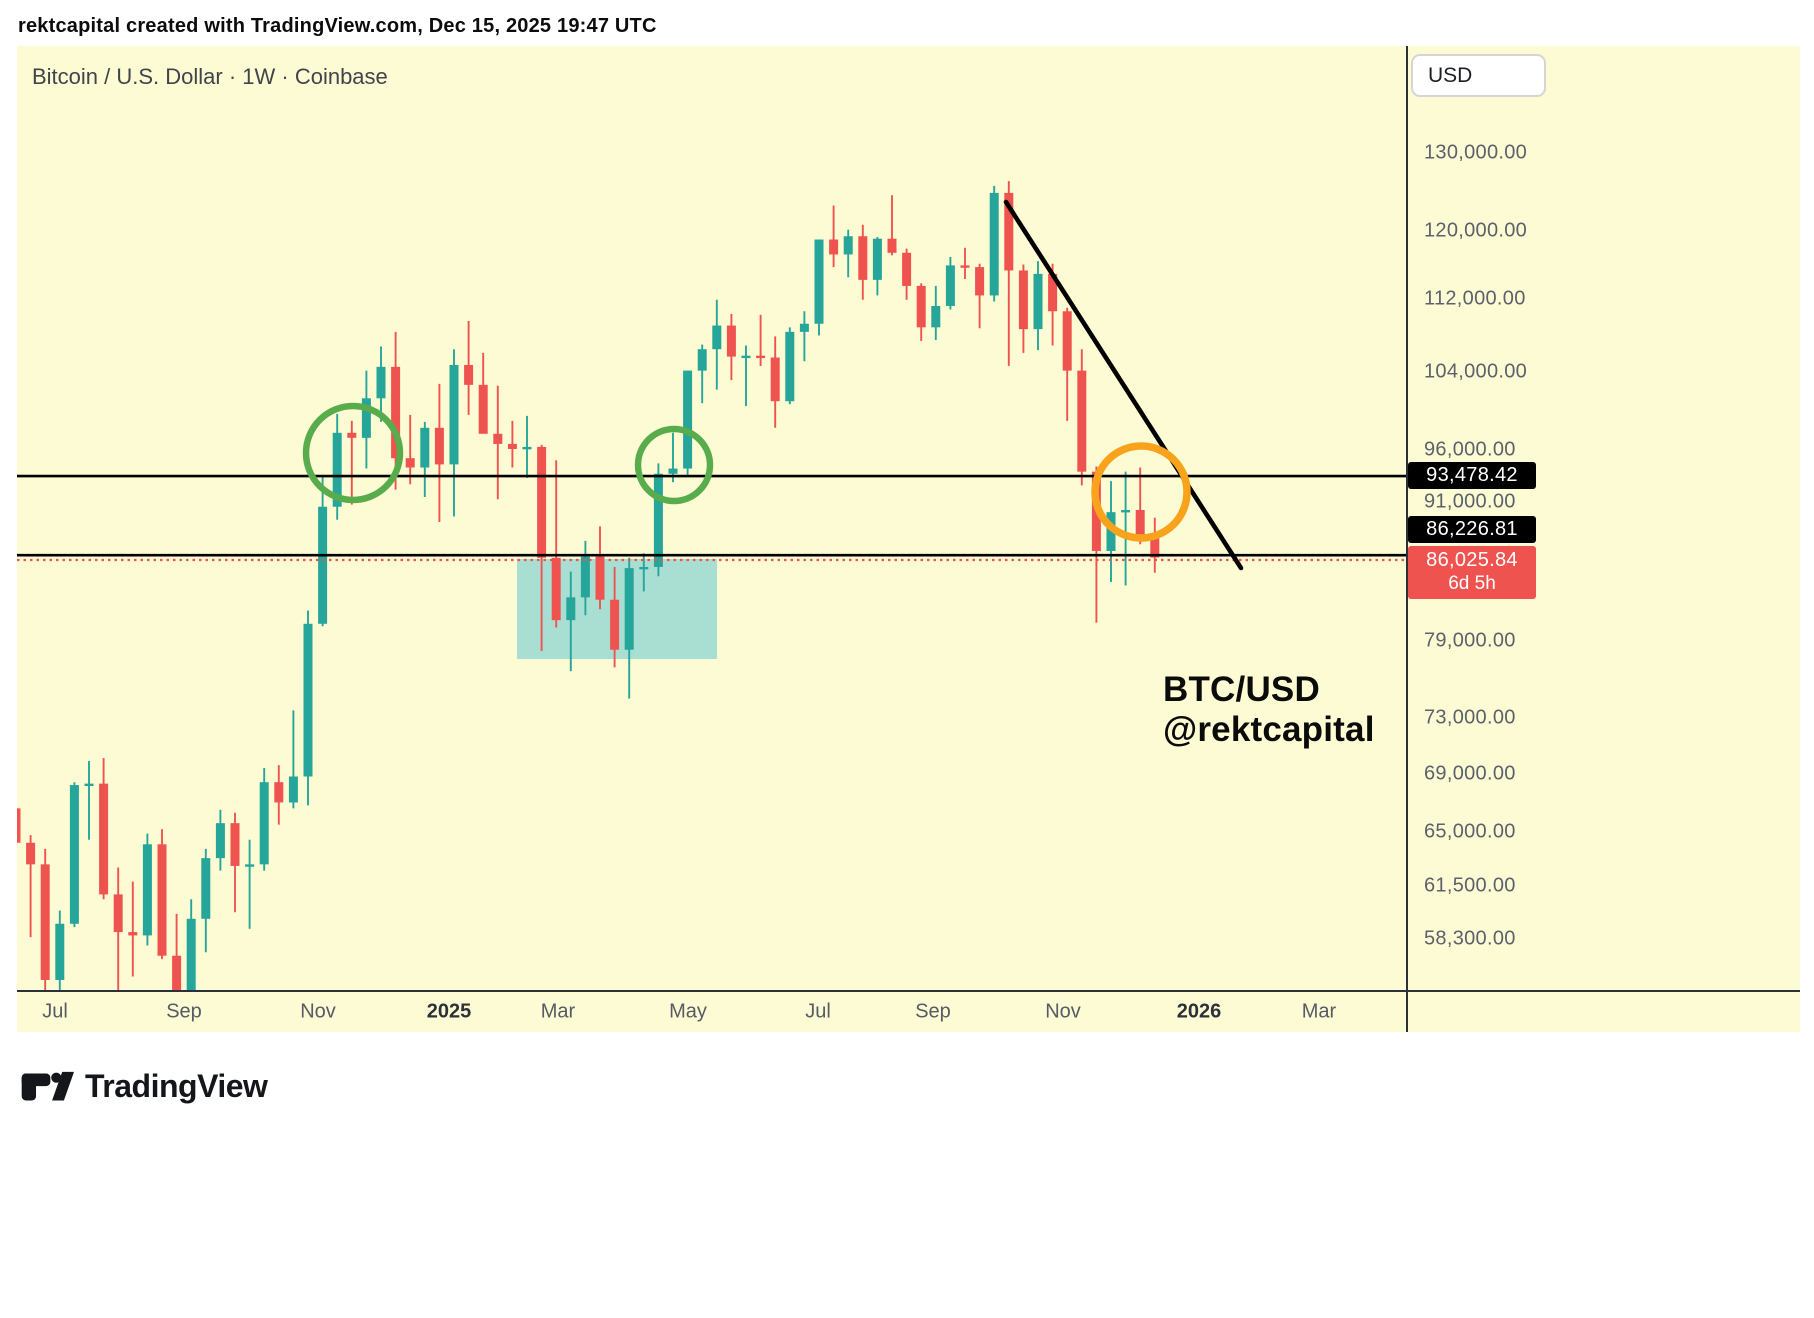 This screenshot has width=1814, height=1318. Describe the element at coordinates (47, 1085) in the screenshot. I see `tradingview-logo-icon` at that location.